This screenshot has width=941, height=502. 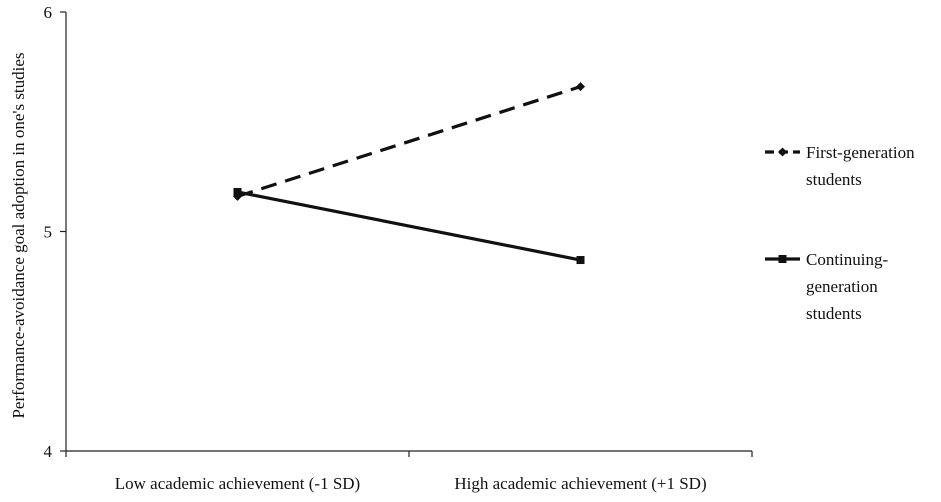 I want to click on series-continuing-generation, so click(x=409, y=226).